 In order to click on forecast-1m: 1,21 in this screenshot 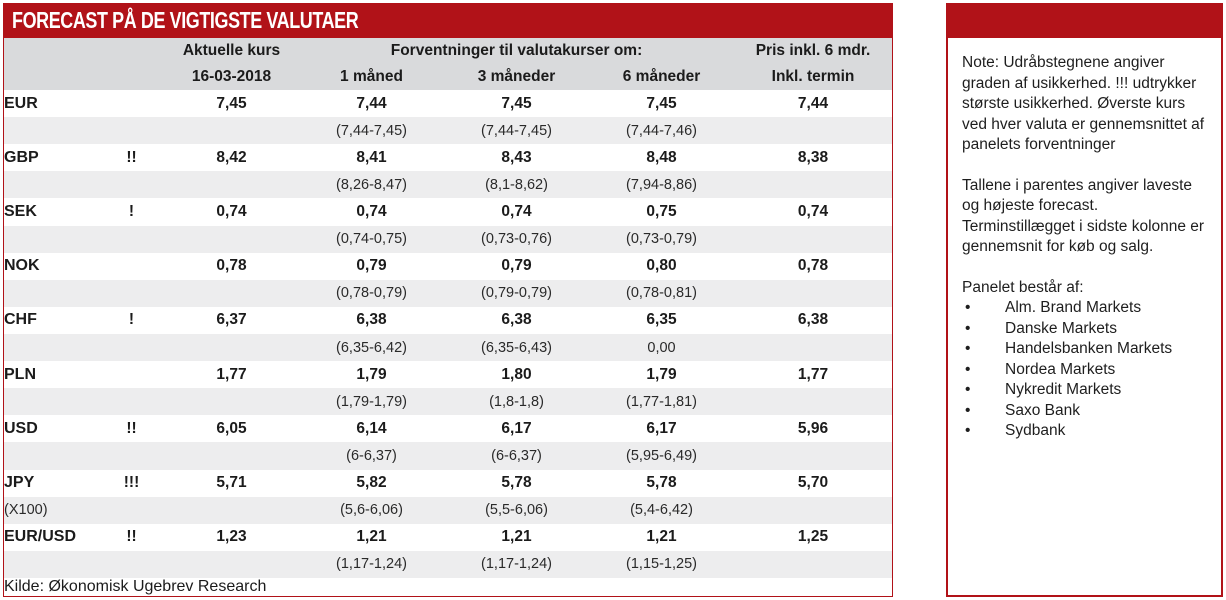, I will do `click(371, 537)`.